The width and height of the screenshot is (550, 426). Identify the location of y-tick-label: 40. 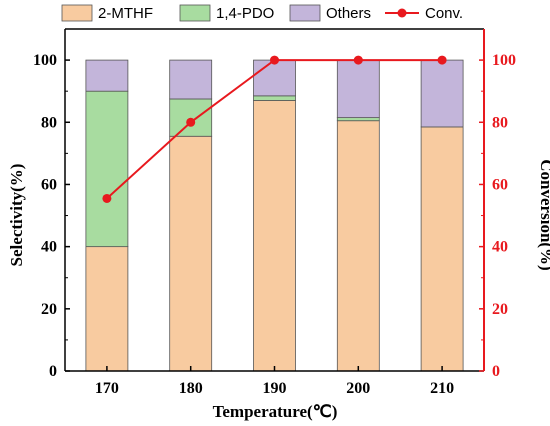
(49, 247).